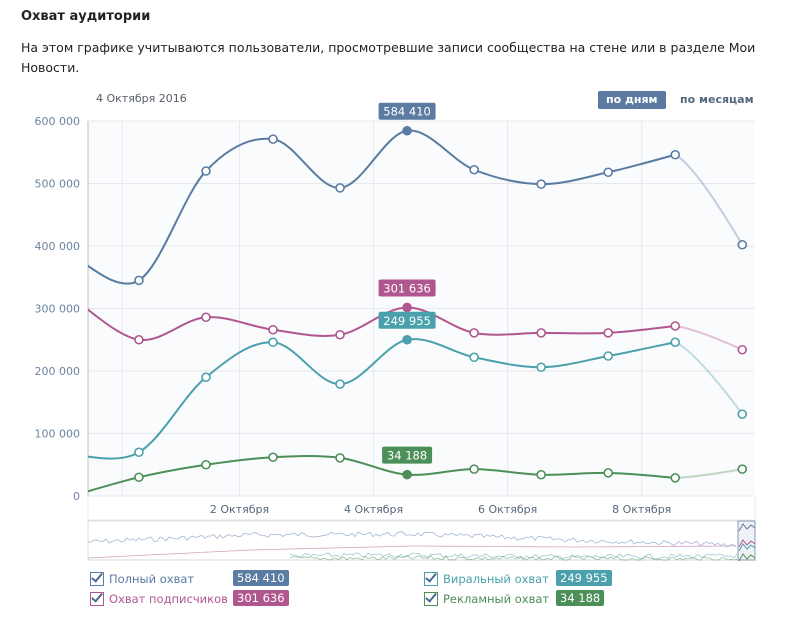  I want to click on legend-item-subscribers: Охват подписчиков, so click(159, 599).